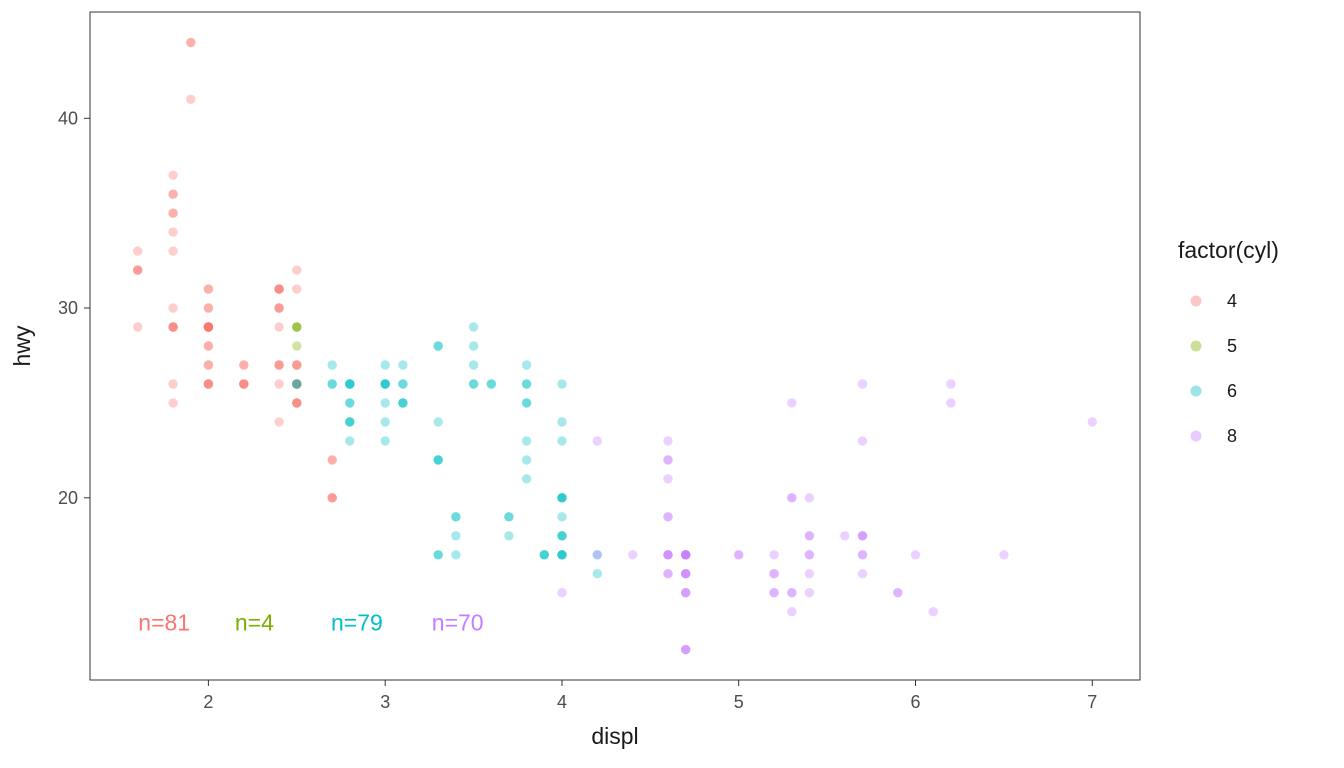 This screenshot has height=768, width=1344. I want to click on legend-title: factor(cyl), so click(1228, 250).